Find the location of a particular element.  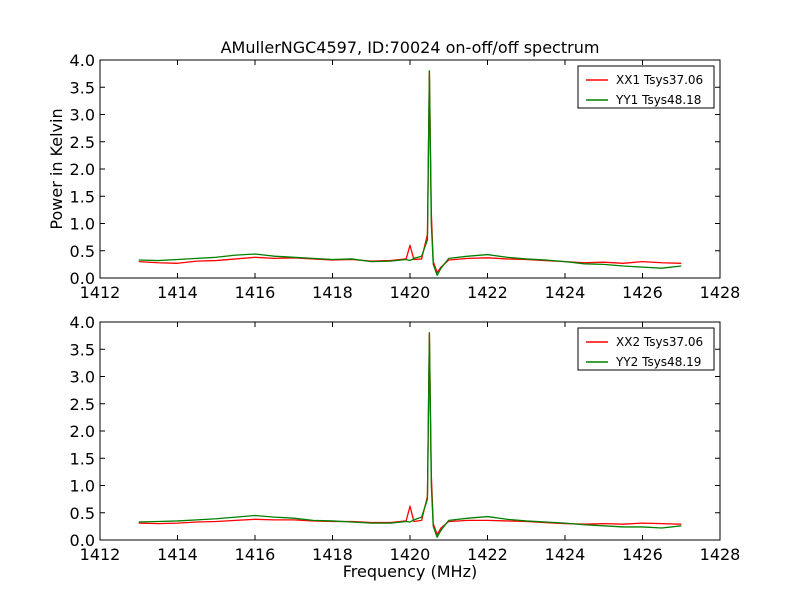

legend: XX1 Tsys37.06 YY1 Tsys48.18 is located at coordinates (646, 87).